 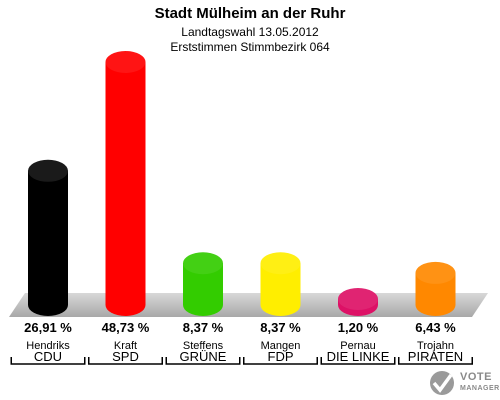 What do you see at coordinates (125, 356) in the screenshot?
I see `party-label-spd: SPD` at bounding box center [125, 356].